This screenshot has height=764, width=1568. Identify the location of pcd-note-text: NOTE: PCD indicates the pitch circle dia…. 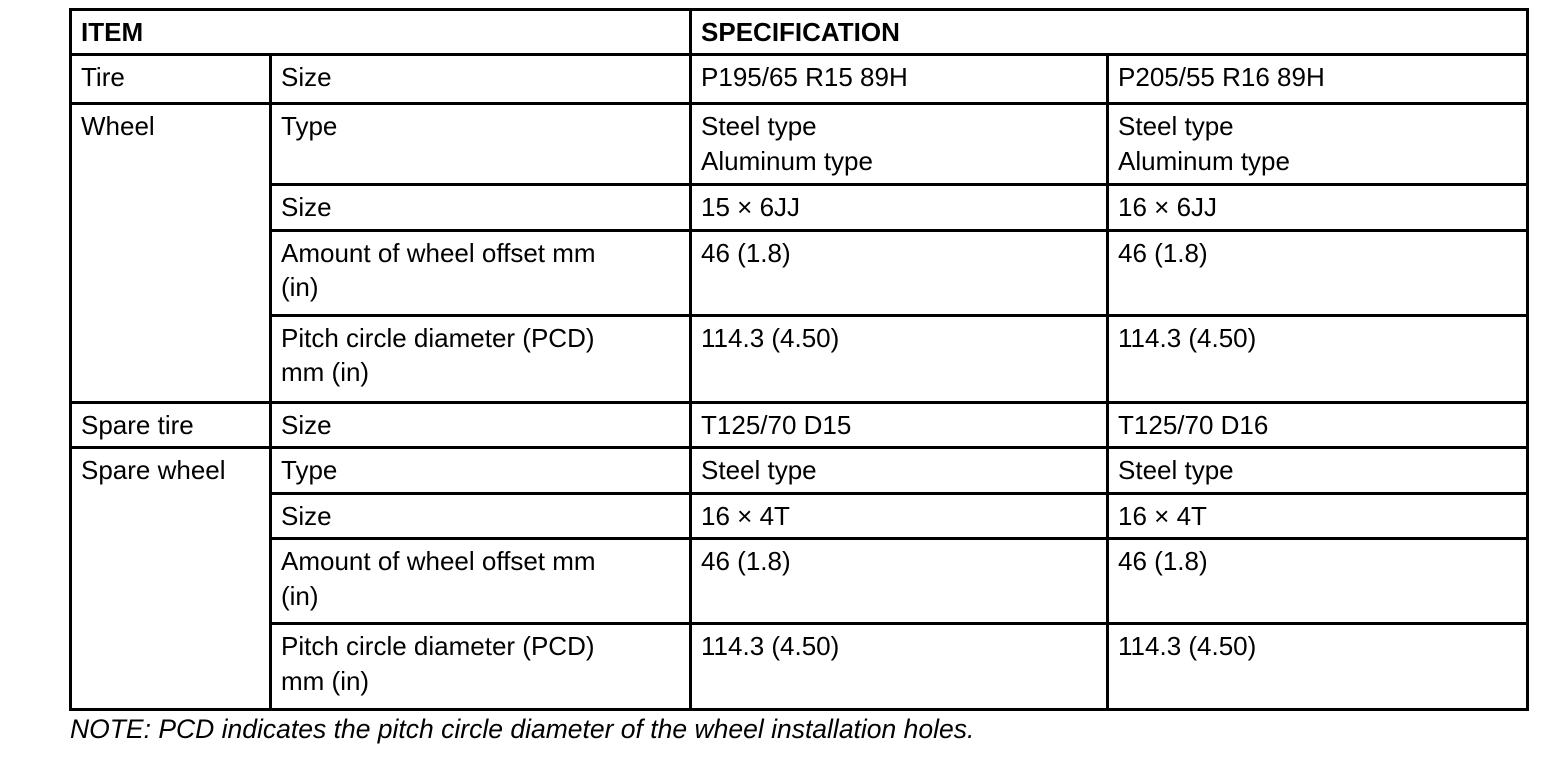
(522, 729).